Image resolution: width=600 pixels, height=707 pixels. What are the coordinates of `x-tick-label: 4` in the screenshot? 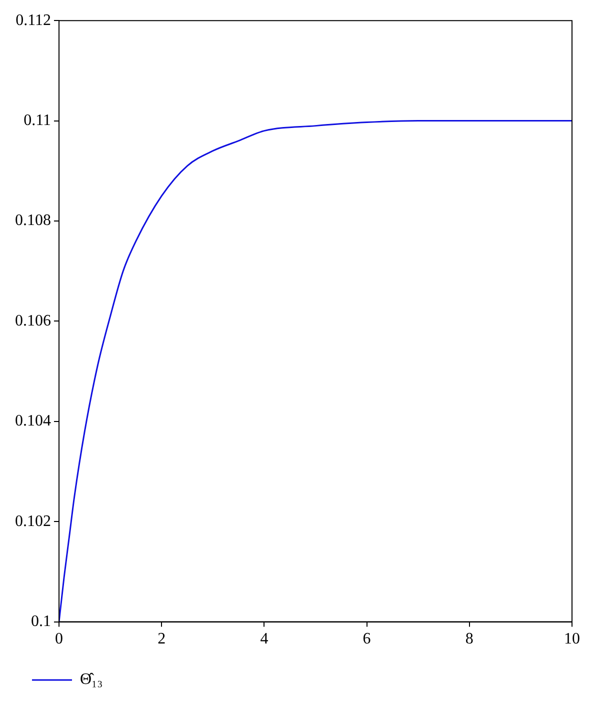 It's located at (264, 639).